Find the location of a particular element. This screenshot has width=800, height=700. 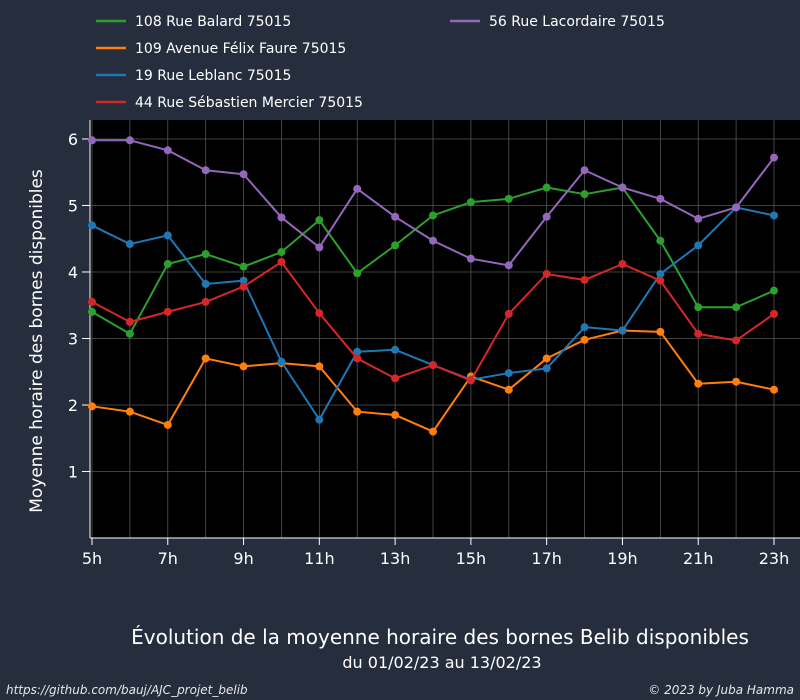

legend-item: 56 Rue Lacordaire 75015 is located at coordinates (557, 22).